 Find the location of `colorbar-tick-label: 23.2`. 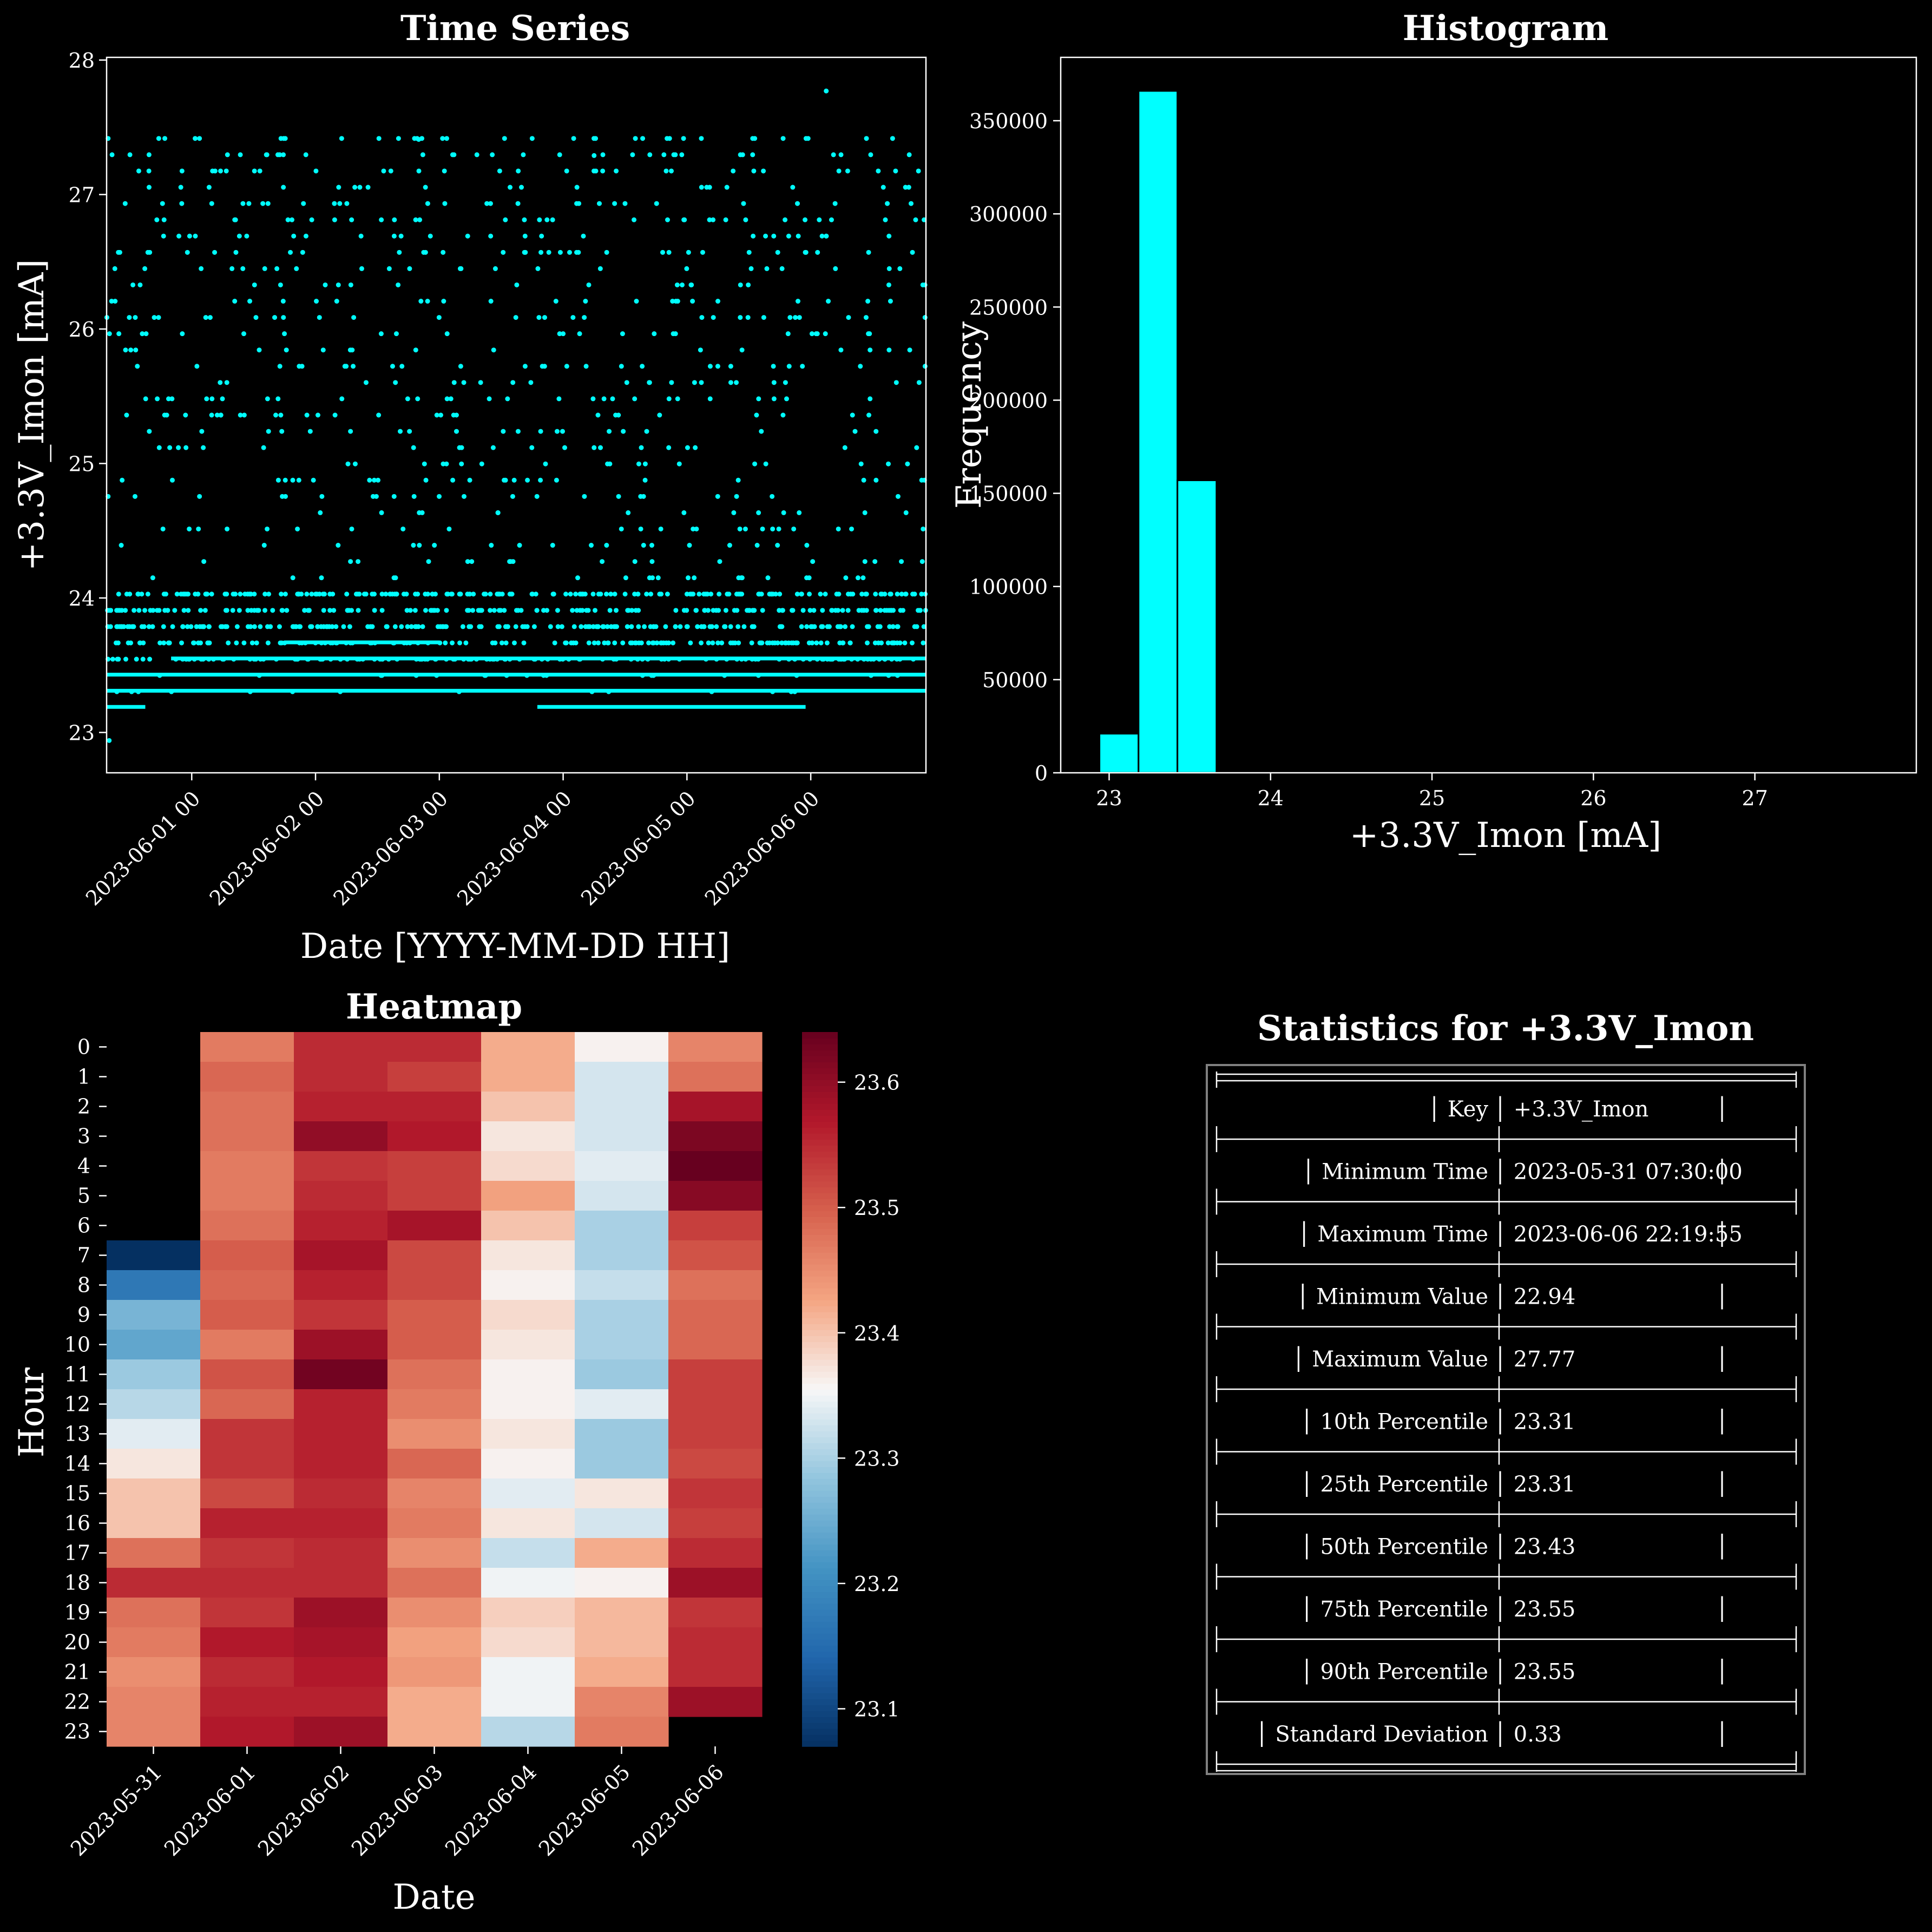

colorbar-tick-label: 23.2 is located at coordinates (877, 1584).